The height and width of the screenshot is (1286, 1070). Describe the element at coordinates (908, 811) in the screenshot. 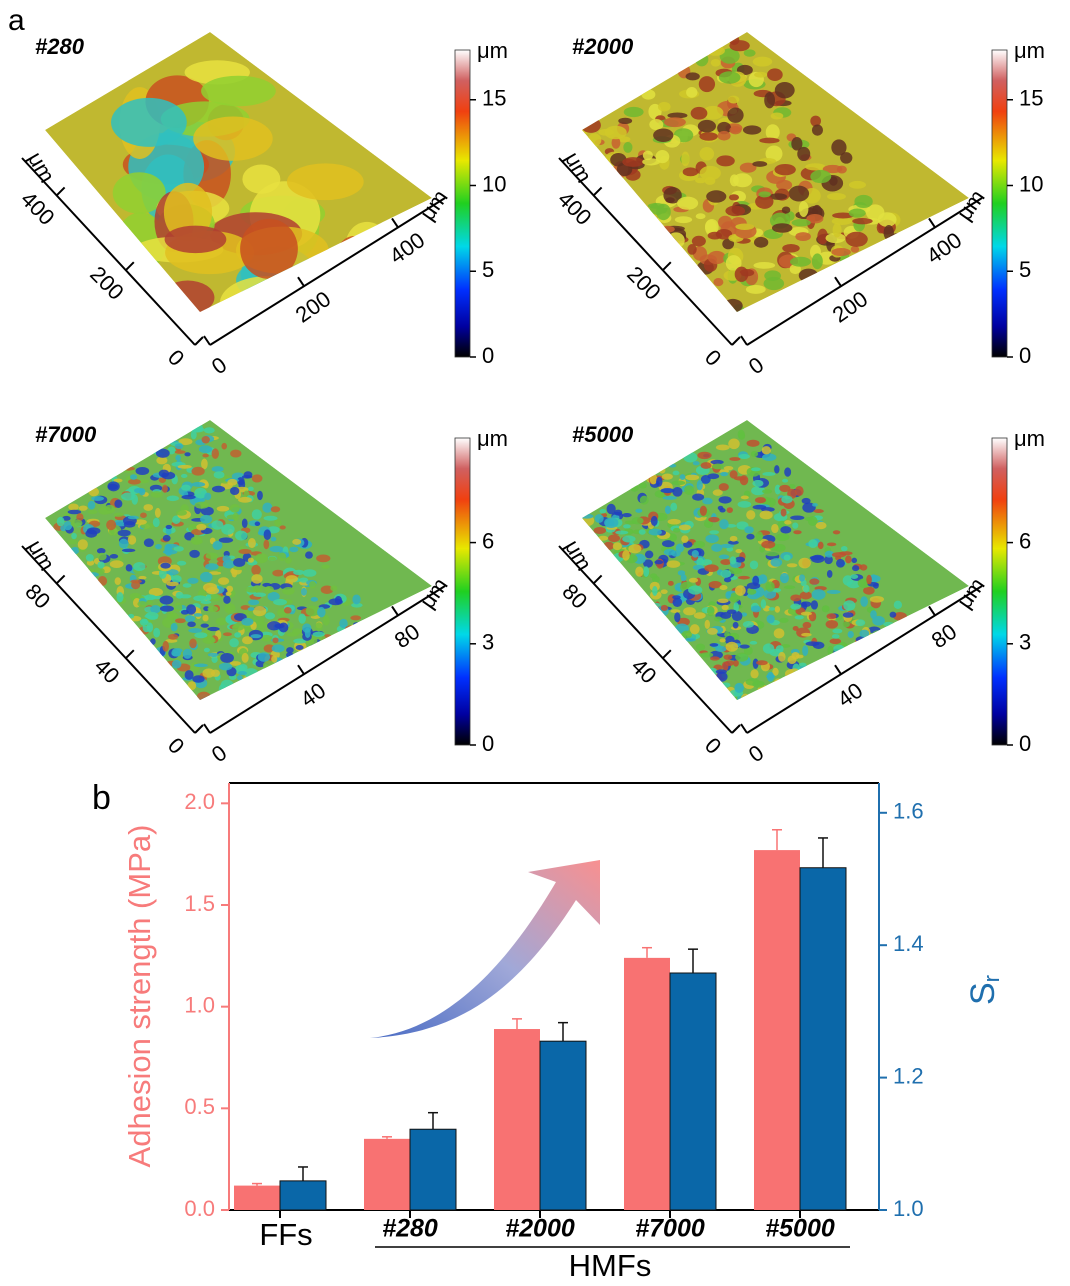

I see `y2-tick-label: 1.6` at that location.